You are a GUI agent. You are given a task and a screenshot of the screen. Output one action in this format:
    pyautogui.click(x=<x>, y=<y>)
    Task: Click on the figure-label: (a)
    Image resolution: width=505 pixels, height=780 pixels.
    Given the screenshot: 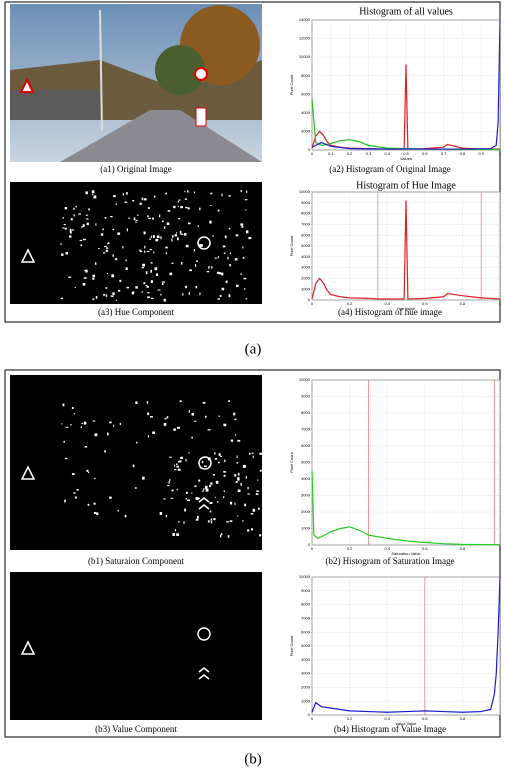 What is the action you would take?
    pyautogui.click(x=253, y=349)
    